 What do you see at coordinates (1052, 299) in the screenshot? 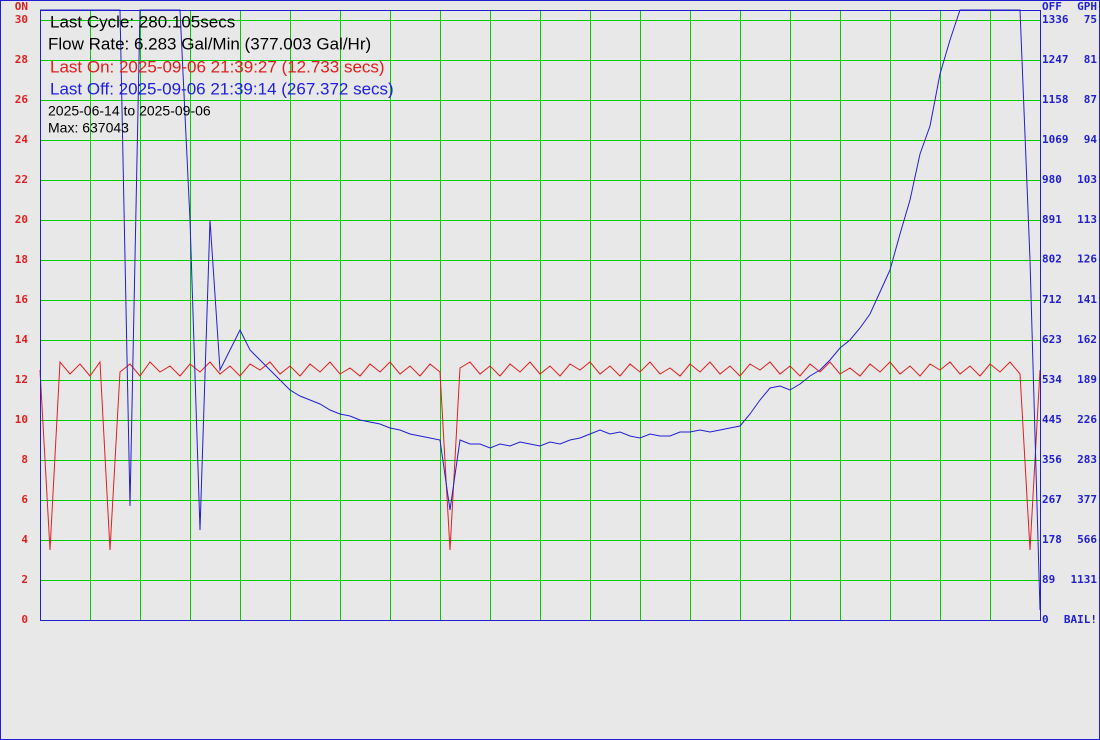
I see `y2-tick-label: 712` at bounding box center [1052, 299].